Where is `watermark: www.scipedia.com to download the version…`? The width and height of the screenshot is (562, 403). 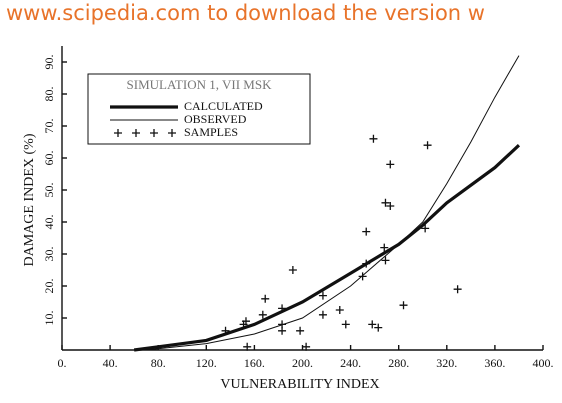
watermark: www.scipedia.com to download the version… is located at coordinates (245, 13).